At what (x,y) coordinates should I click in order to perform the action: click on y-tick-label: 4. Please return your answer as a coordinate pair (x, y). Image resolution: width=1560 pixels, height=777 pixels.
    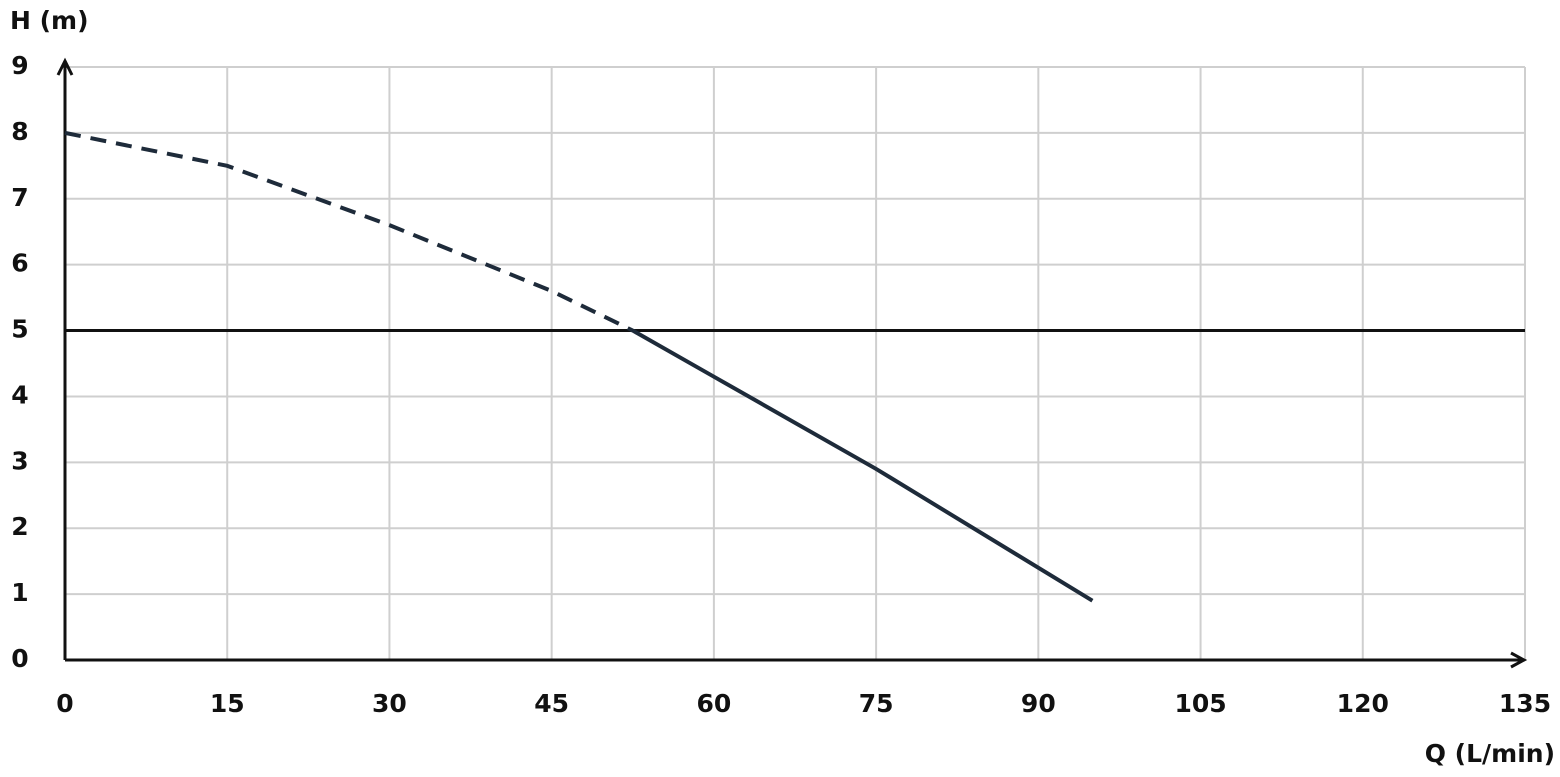
    Looking at the image, I should click on (19, 394).